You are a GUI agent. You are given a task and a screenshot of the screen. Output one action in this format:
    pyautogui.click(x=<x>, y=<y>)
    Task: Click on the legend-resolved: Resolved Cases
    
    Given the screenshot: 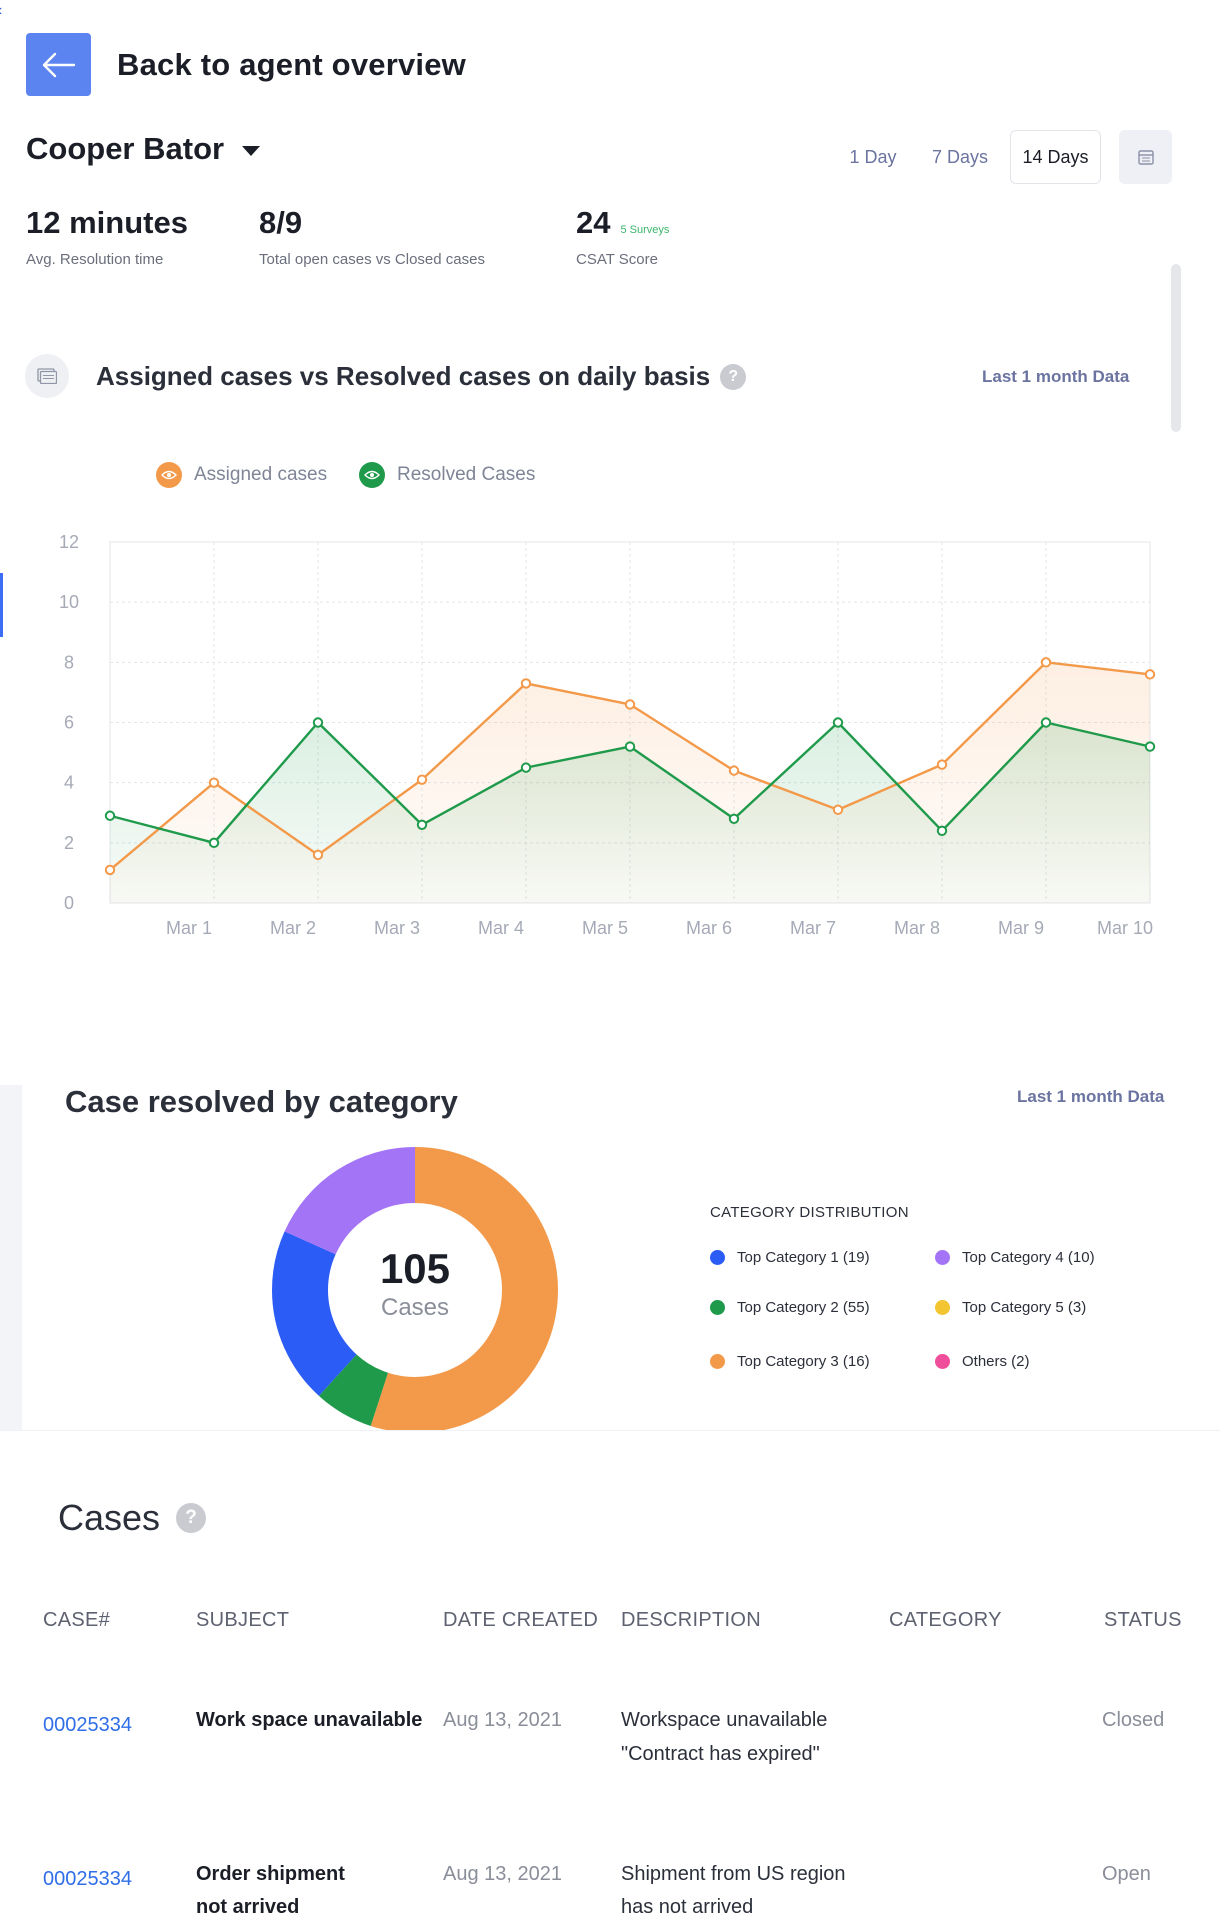 What is the action you would take?
    pyautogui.click(x=447, y=475)
    